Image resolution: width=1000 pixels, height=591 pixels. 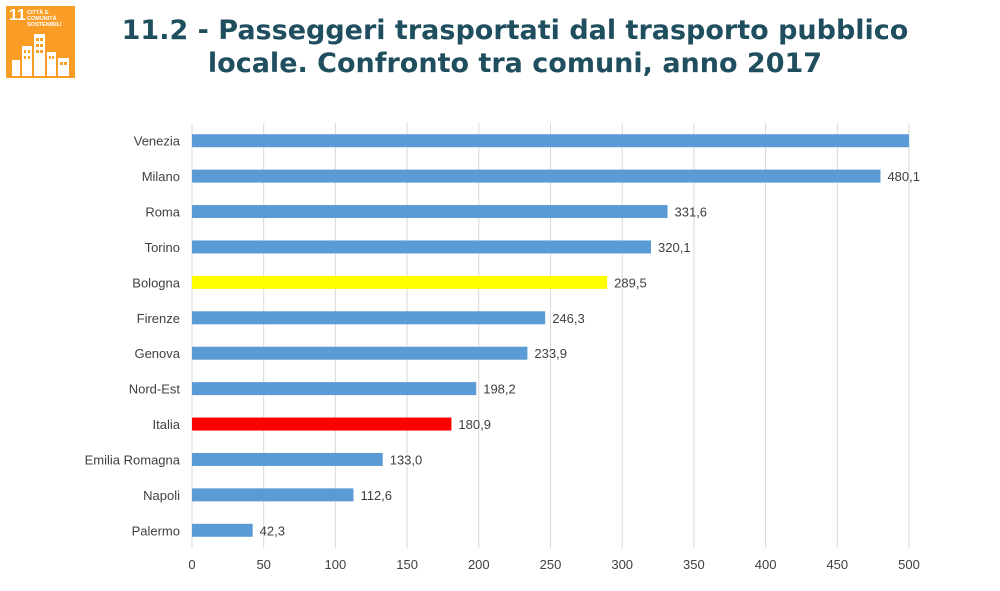 What do you see at coordinates (155, 389) in the screenshot?
I see `category-label: Nord-Est` at bounding box center [155, 389].